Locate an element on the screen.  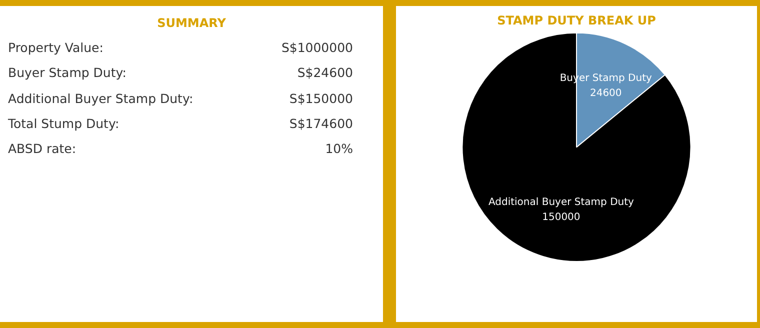
text: S$1000000 is located at coordinates (317, 47).